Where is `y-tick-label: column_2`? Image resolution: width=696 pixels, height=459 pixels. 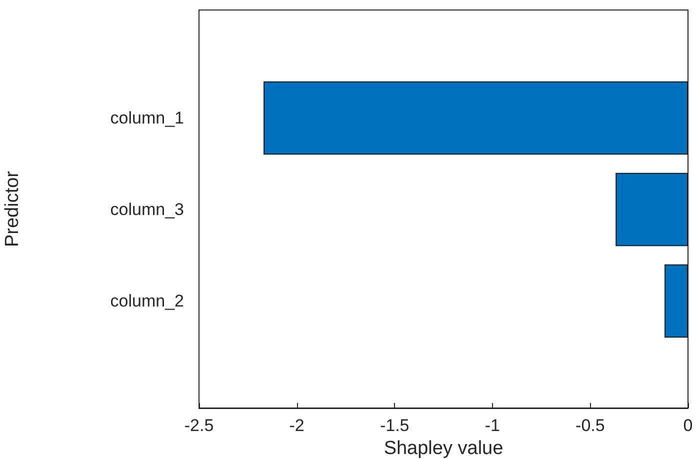
y-tick-label: column_2 is located at coordinates (147, 301).